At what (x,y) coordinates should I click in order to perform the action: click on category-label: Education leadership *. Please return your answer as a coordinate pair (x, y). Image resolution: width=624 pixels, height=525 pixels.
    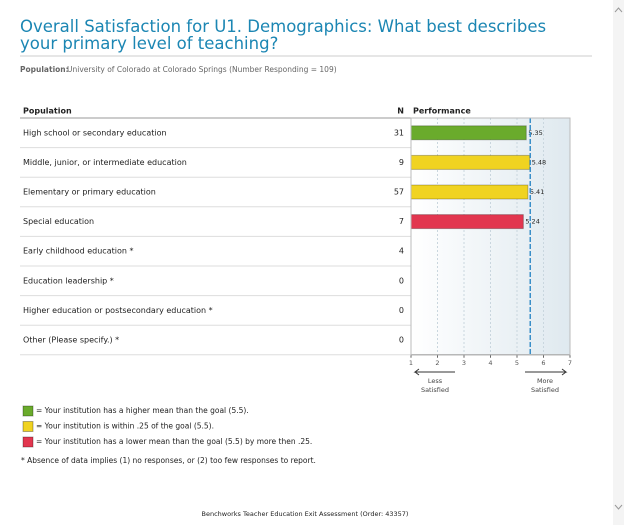
    Looking at the image, I should click on (68, 280).